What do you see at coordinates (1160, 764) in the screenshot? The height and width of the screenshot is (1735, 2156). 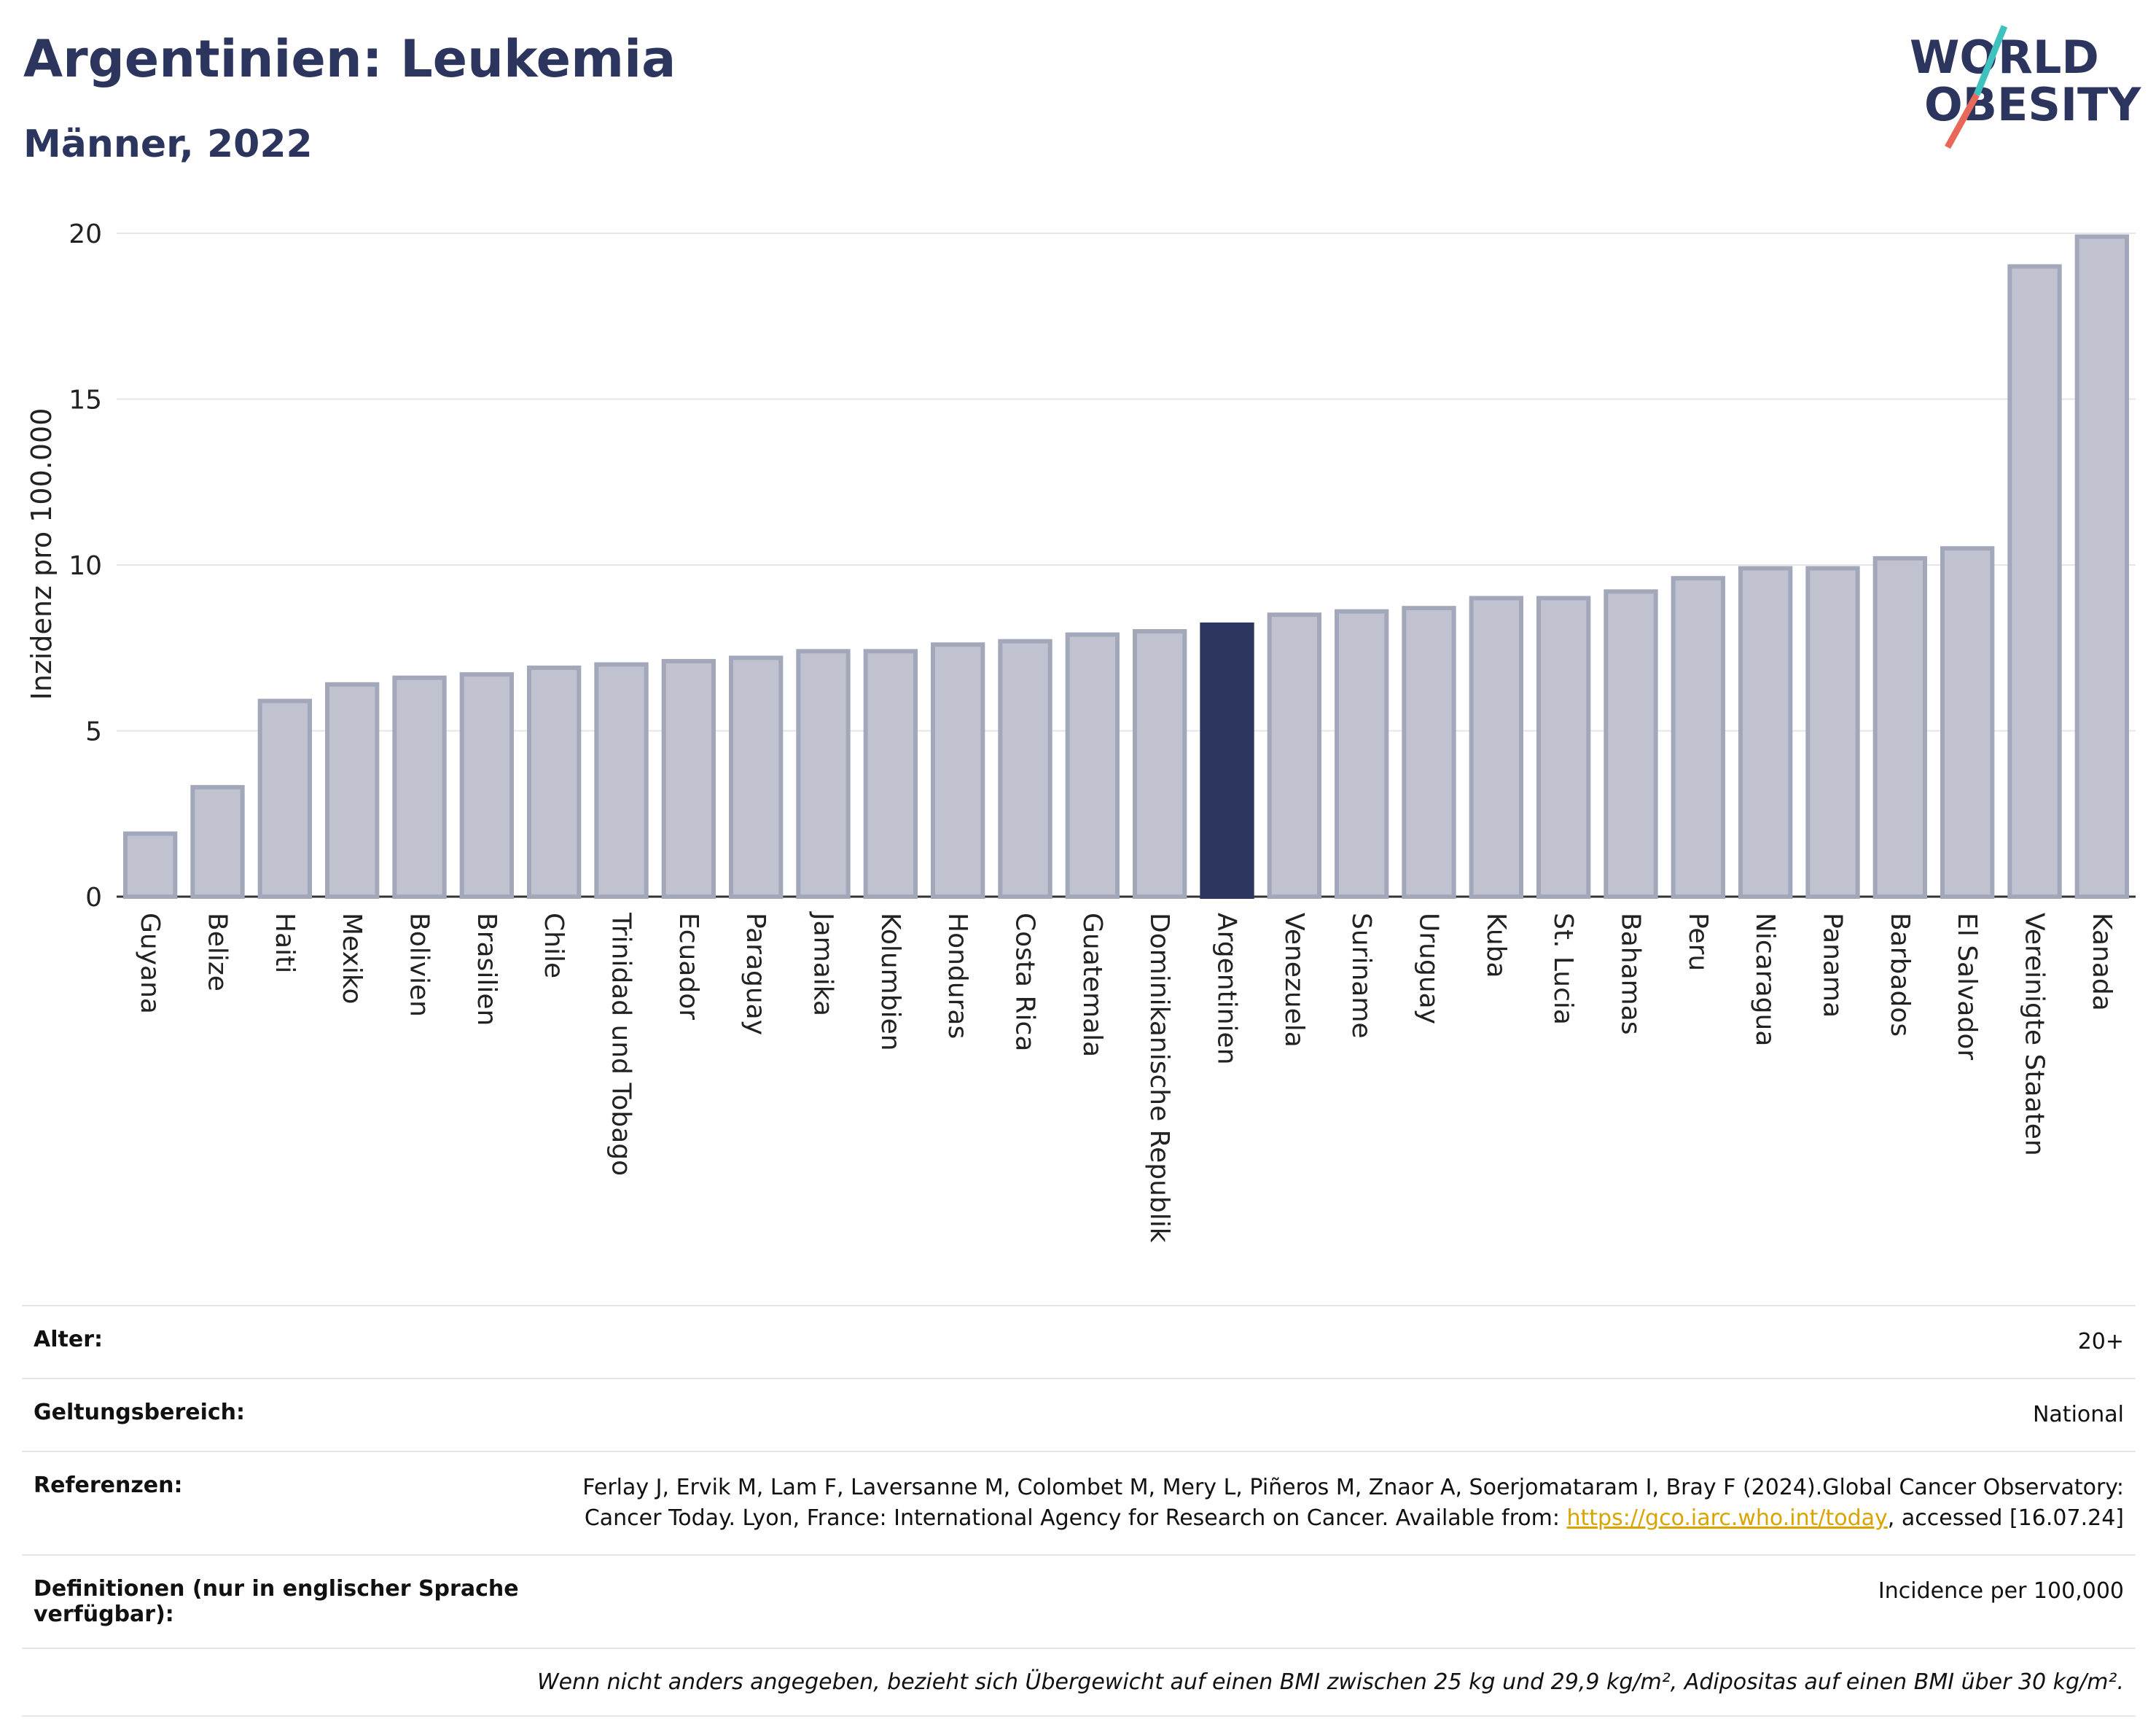 I see `bar-dominikanische-republik` at bounding box center [1160, 764].